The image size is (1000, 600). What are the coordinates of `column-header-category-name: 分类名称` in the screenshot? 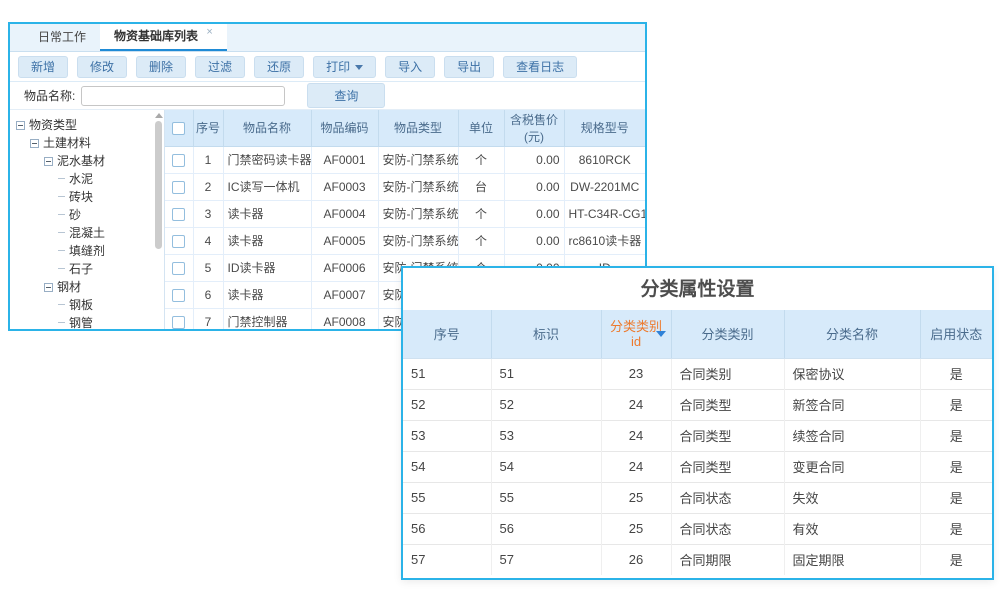 It's located at (852, 334).